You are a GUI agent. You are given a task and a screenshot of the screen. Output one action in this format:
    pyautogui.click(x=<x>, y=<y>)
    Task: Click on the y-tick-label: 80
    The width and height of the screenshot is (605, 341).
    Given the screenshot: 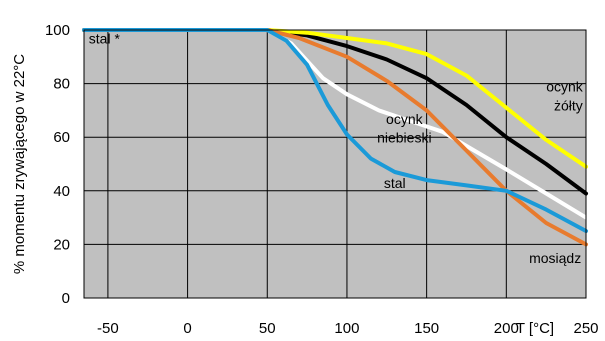 What is the action you would take?
    pyautogui.click(x=61, y=84)
    